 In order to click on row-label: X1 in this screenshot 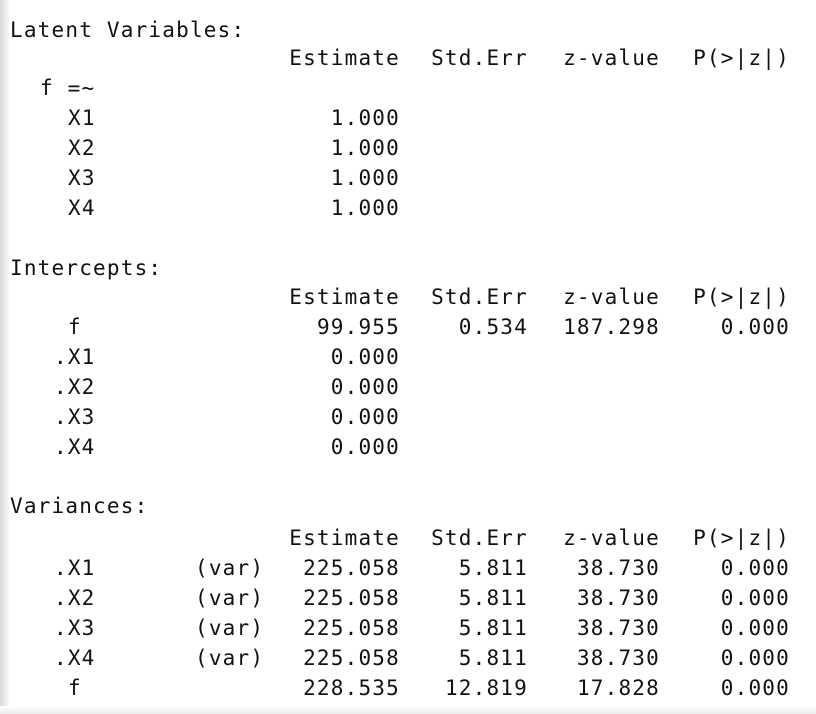, I will do `click(82, 118)`.